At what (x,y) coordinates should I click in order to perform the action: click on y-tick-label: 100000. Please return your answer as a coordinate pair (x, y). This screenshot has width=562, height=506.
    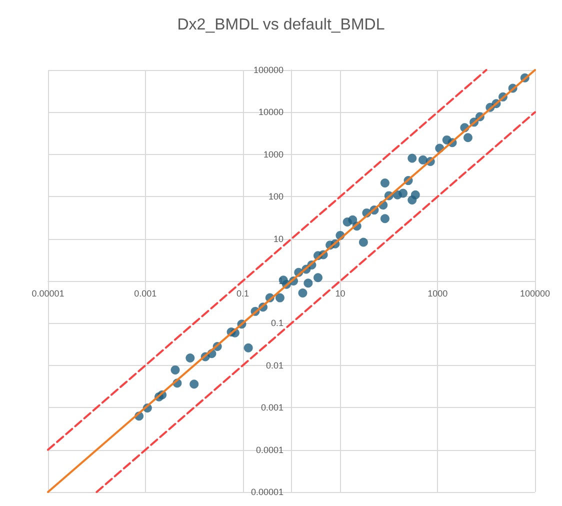
    Looking at the image, I should click on (268, 70).